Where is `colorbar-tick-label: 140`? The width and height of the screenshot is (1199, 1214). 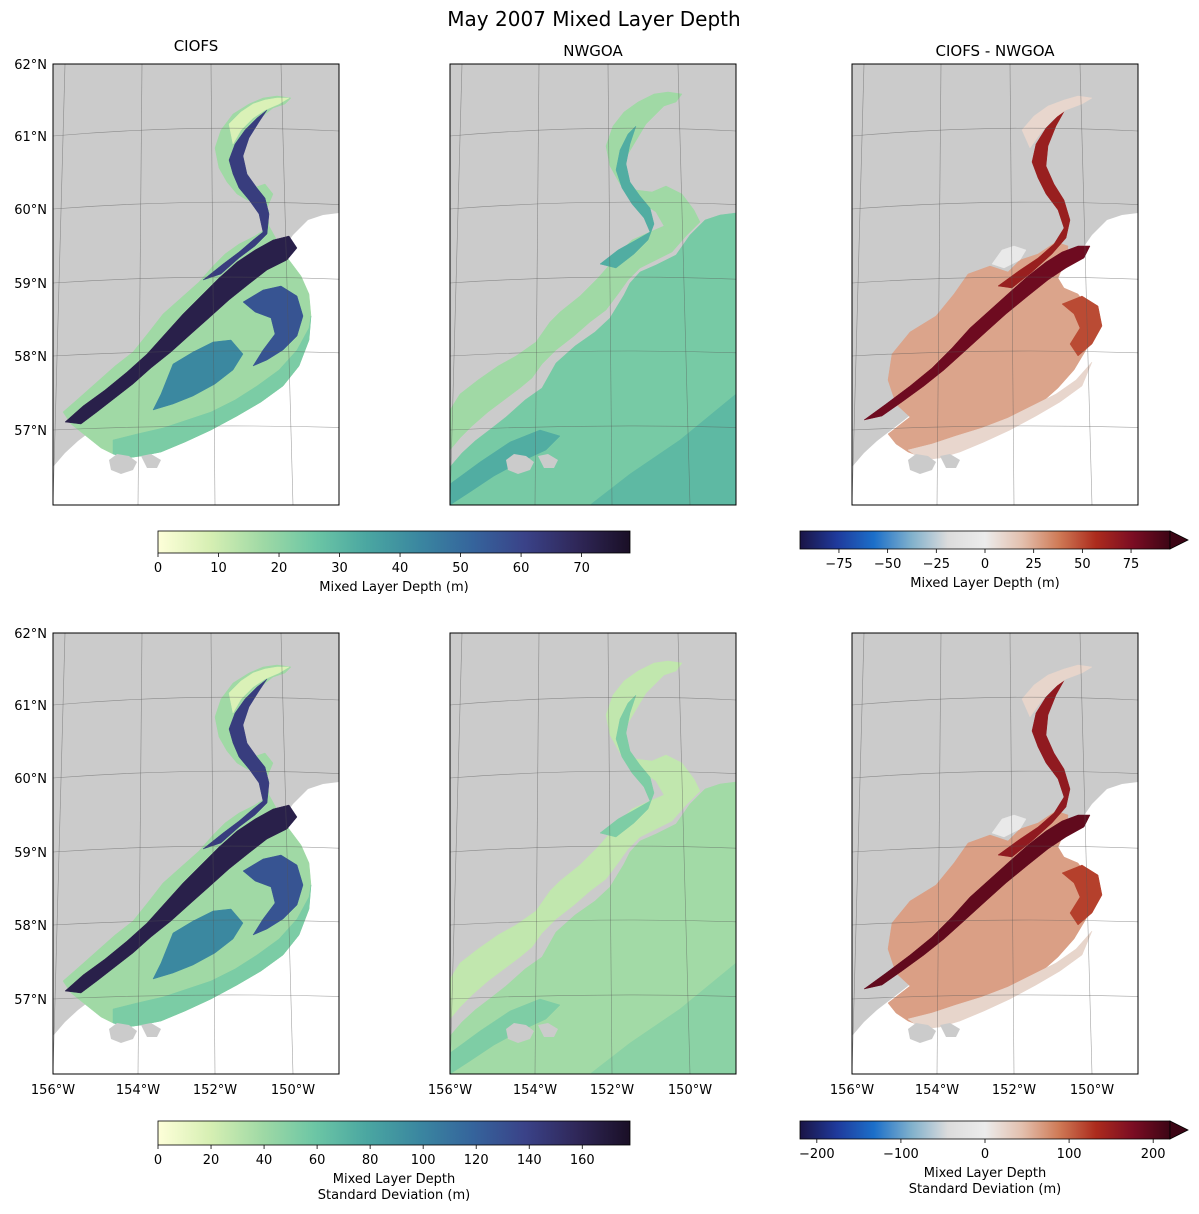 colorbar-tick-label: 140 is located at coordinates (529, 1160).